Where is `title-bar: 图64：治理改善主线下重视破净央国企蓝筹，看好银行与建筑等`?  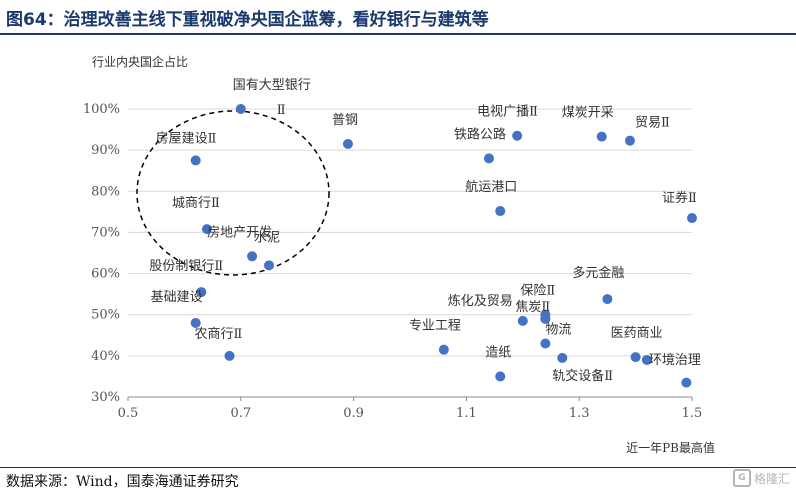
title-bar: 图64：治理改善主线下重视破净央国企蓝筹，看好银行与建筑等 is located at coordinates (398, 17).